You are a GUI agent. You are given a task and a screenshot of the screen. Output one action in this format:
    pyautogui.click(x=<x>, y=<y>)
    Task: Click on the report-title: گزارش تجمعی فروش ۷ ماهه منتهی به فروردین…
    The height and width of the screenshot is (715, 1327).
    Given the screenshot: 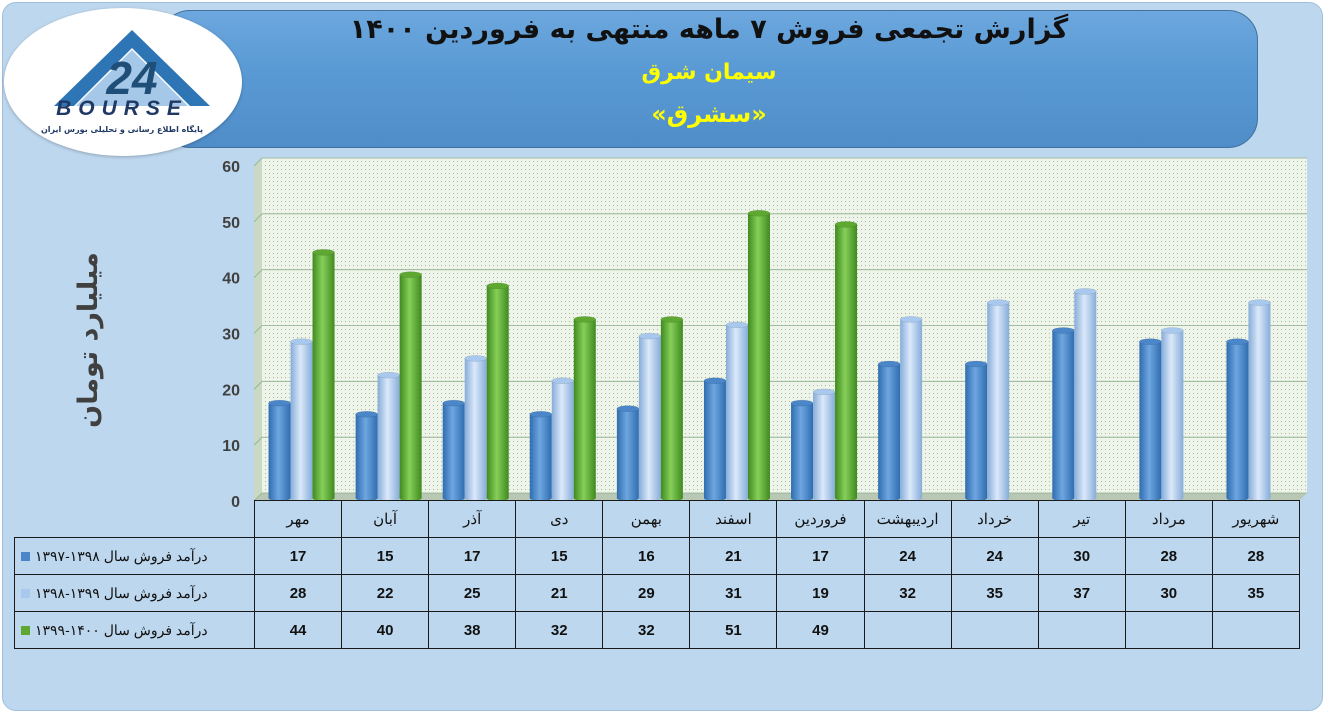 What is the action you would take?
    pyautogui.click(x=709, y=29)
    